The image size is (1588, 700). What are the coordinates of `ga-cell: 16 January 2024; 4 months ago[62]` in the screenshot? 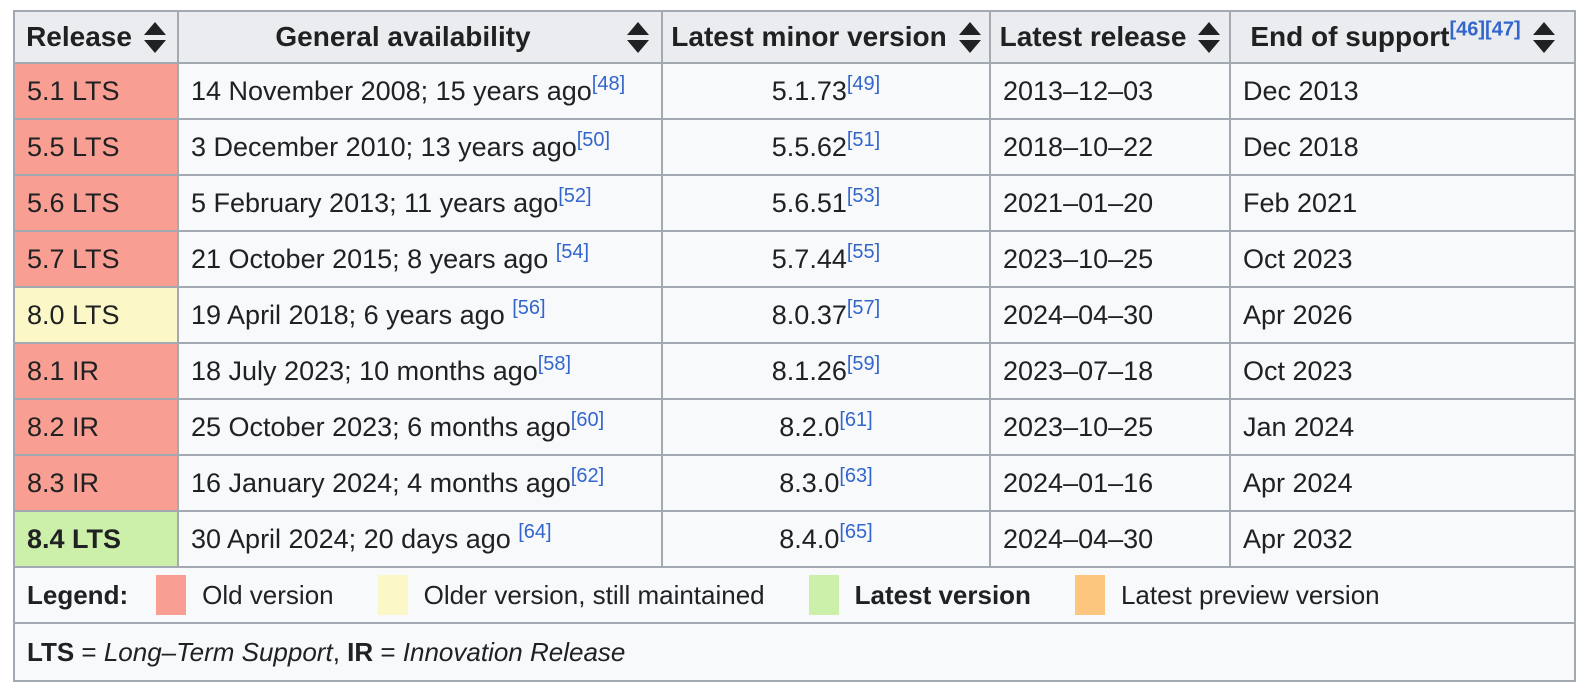 It's located at (420, 483).